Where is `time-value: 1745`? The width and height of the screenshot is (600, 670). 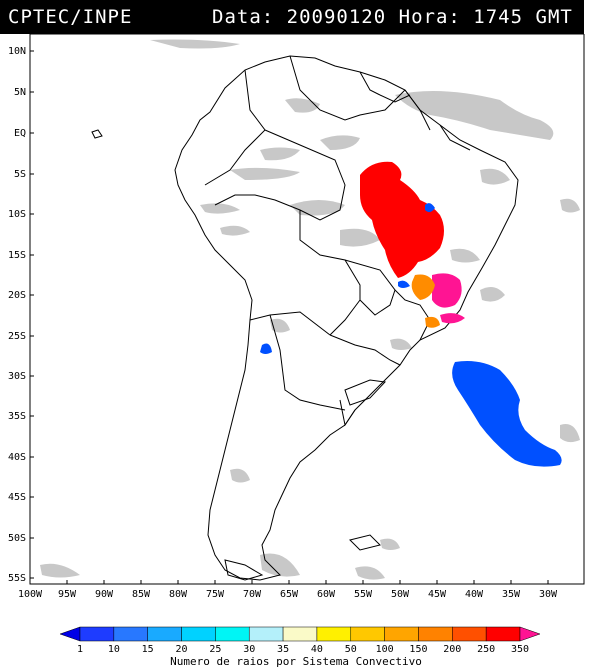
time-value: 1745 is located at coordinates (498, 17).